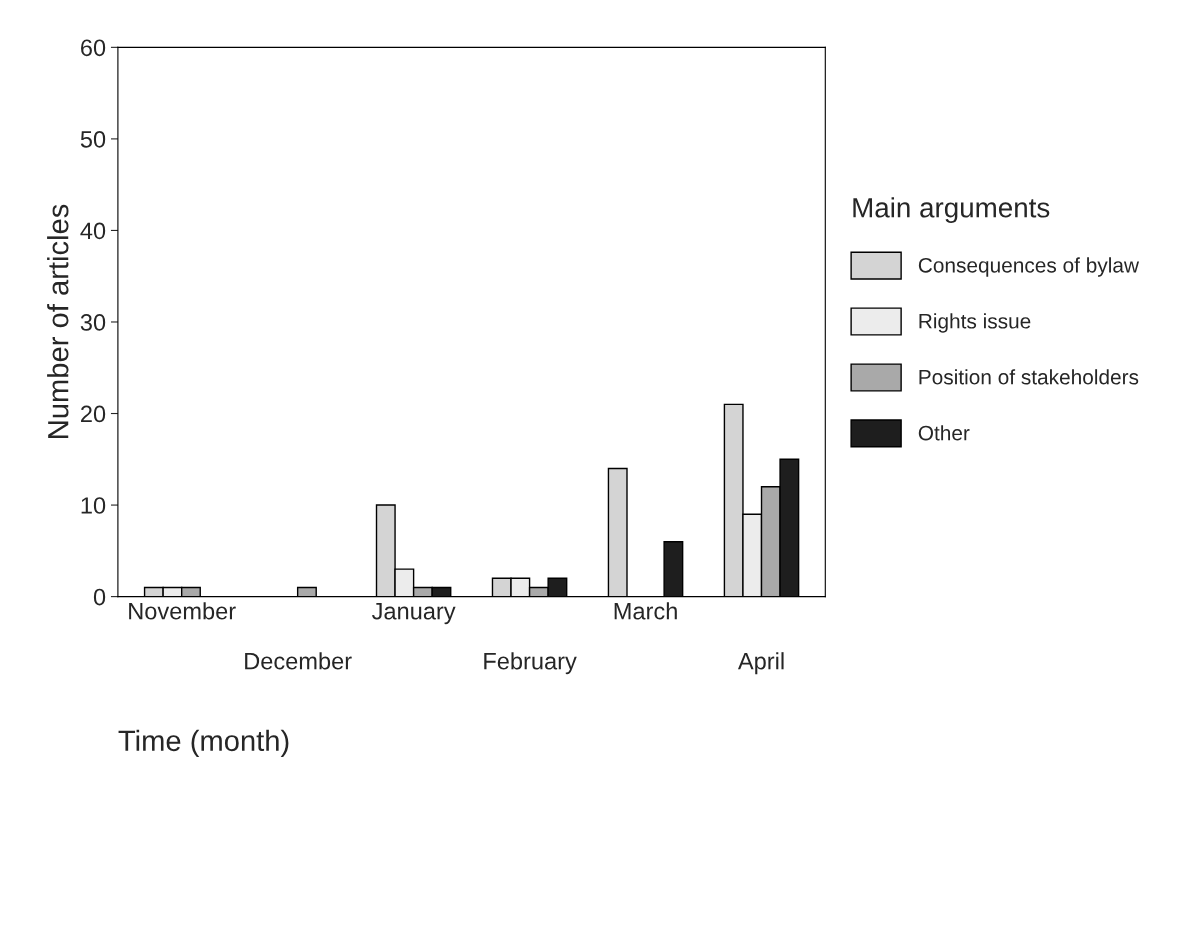 The image size is (1179, 947). Describe the element at coordinates (93, 322) in the screenshot. I see `y-tick-label: 30` at that location.